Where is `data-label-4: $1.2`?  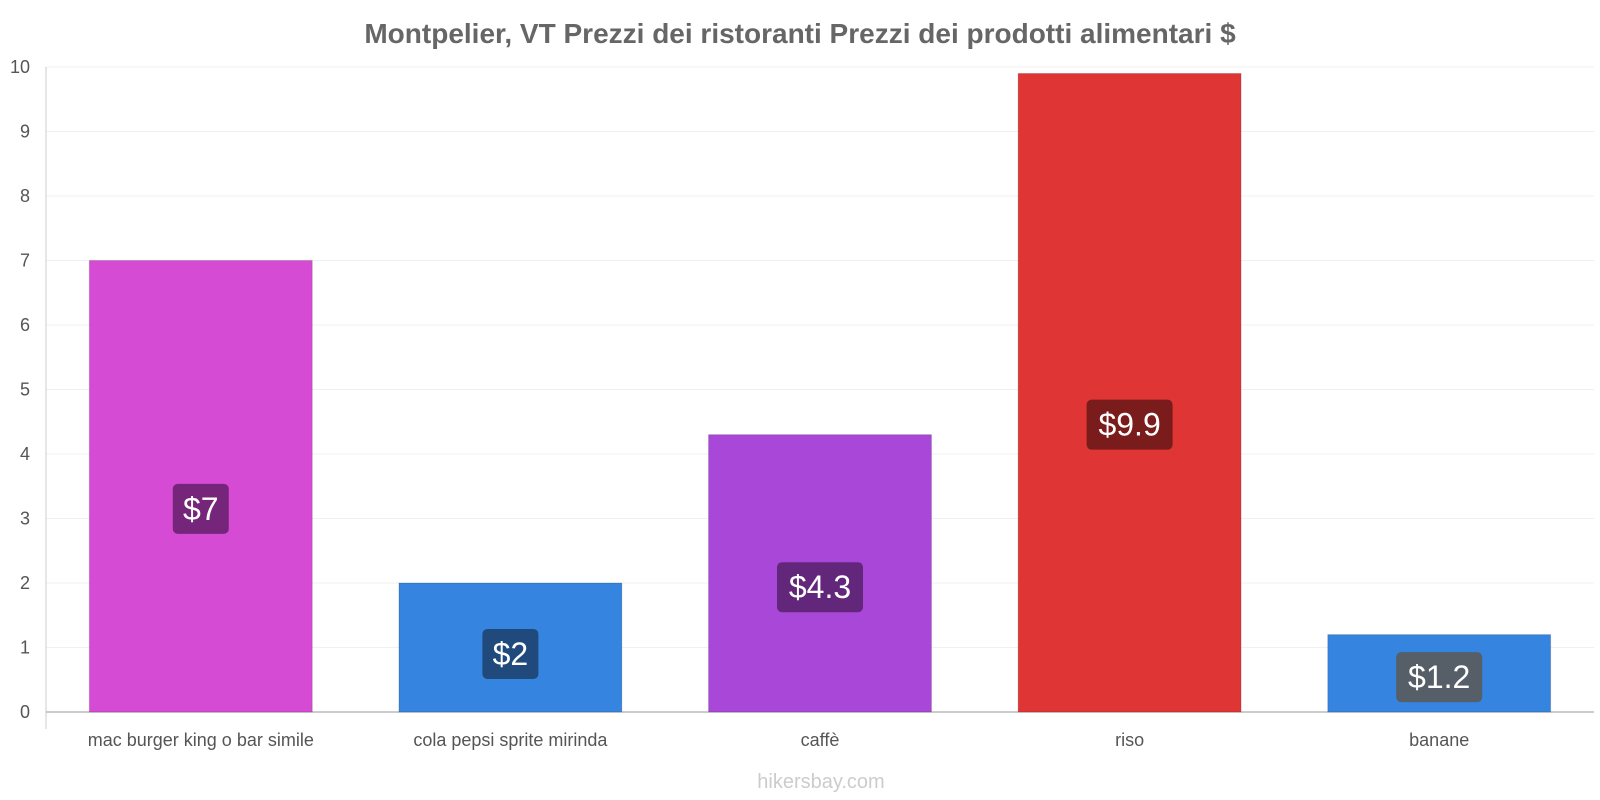 data-label-4: $1.2 is located at coordinates (1439, 677).